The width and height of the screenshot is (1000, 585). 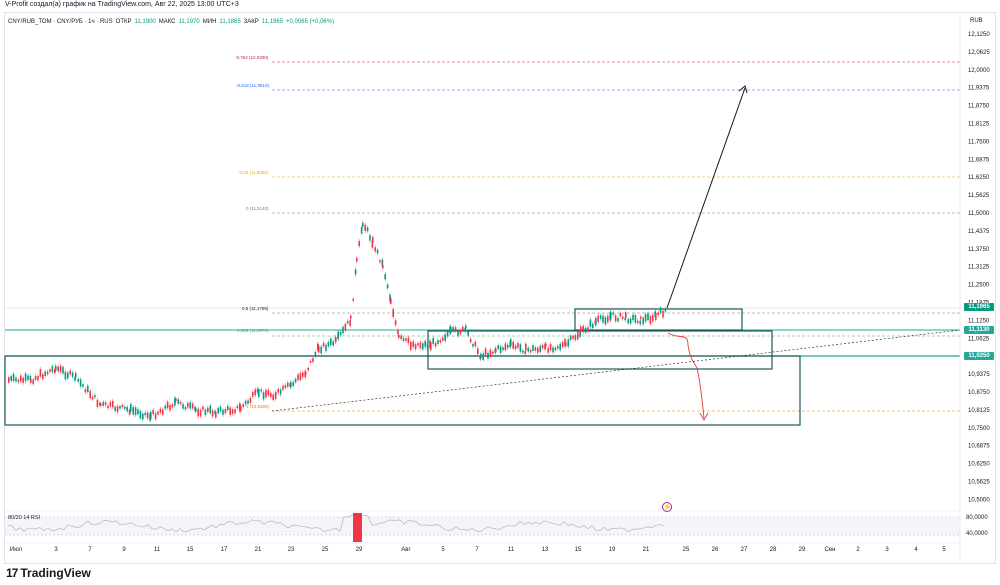 I want to click on range-box-middle, so click(x=600, y=350).